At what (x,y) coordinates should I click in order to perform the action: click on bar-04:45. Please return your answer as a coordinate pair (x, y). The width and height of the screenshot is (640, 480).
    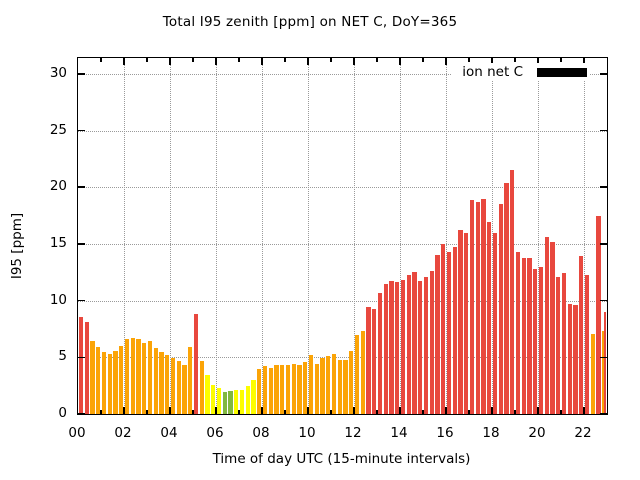
    Looking at the image, I should click on (190, 380).